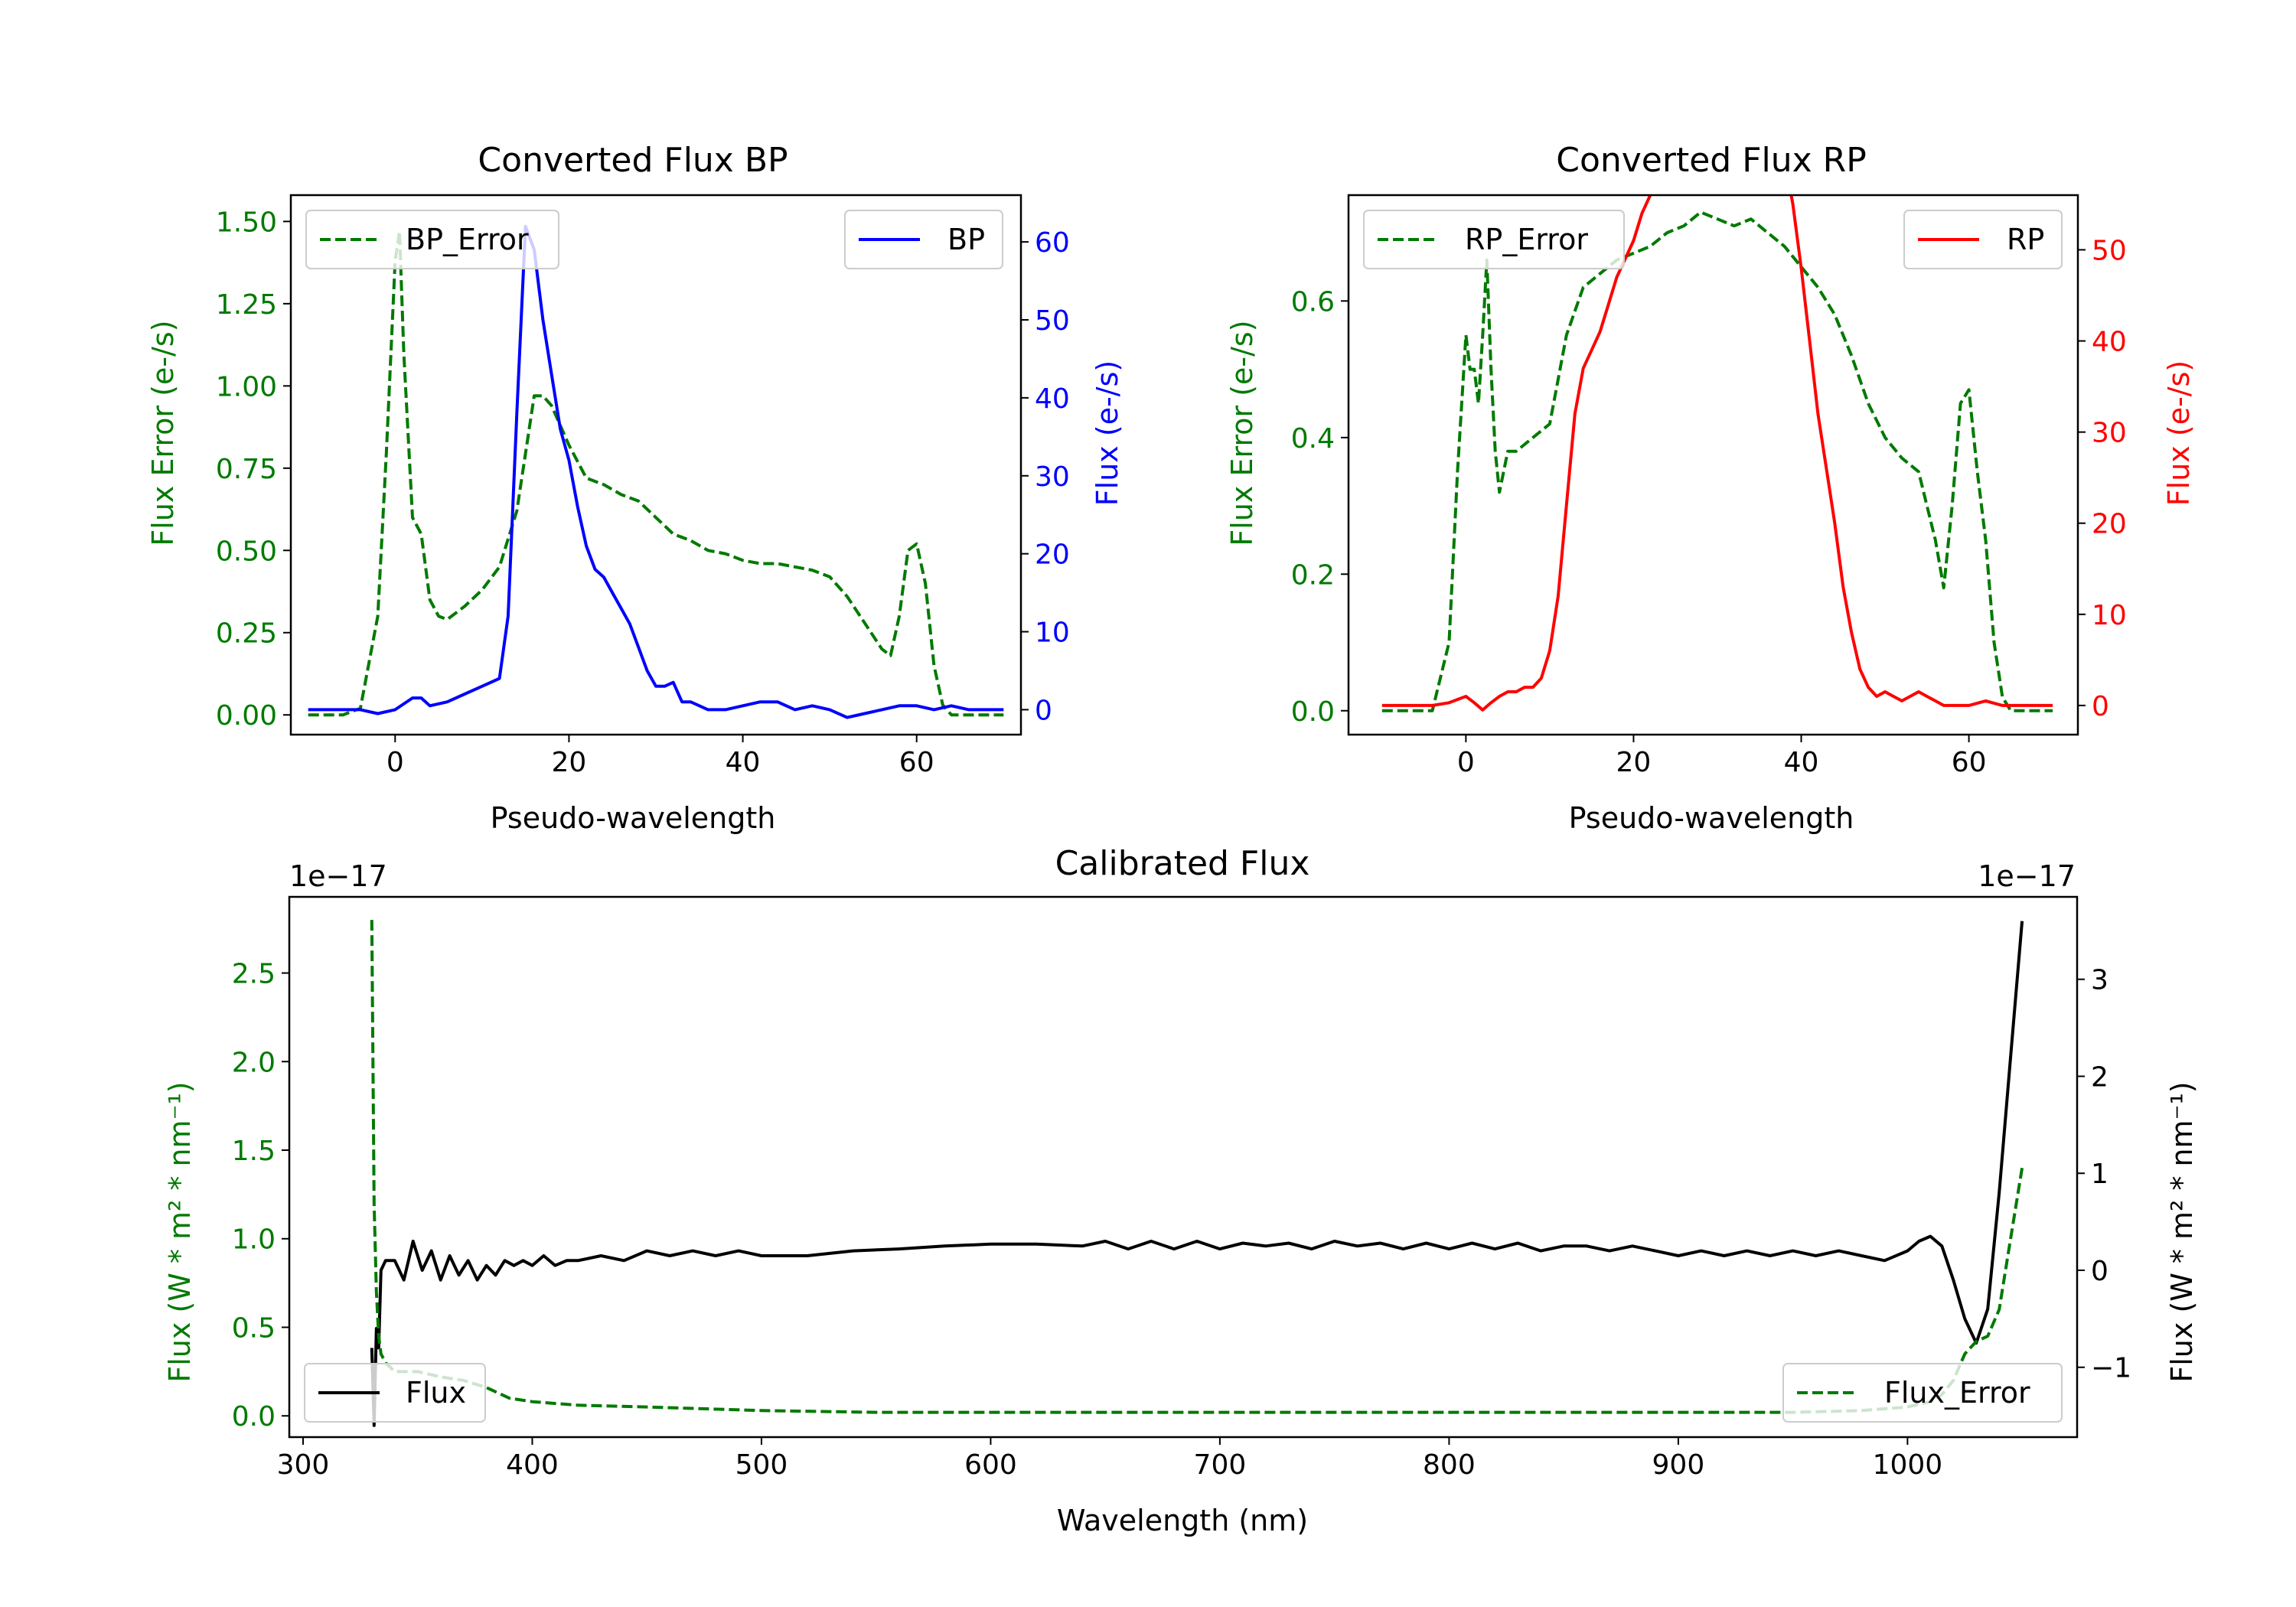  Describe the element at coordinates (1242, 433) in the screenshot. I see `rp-ylabel-left: Flux Error (e-/s)` at that location.